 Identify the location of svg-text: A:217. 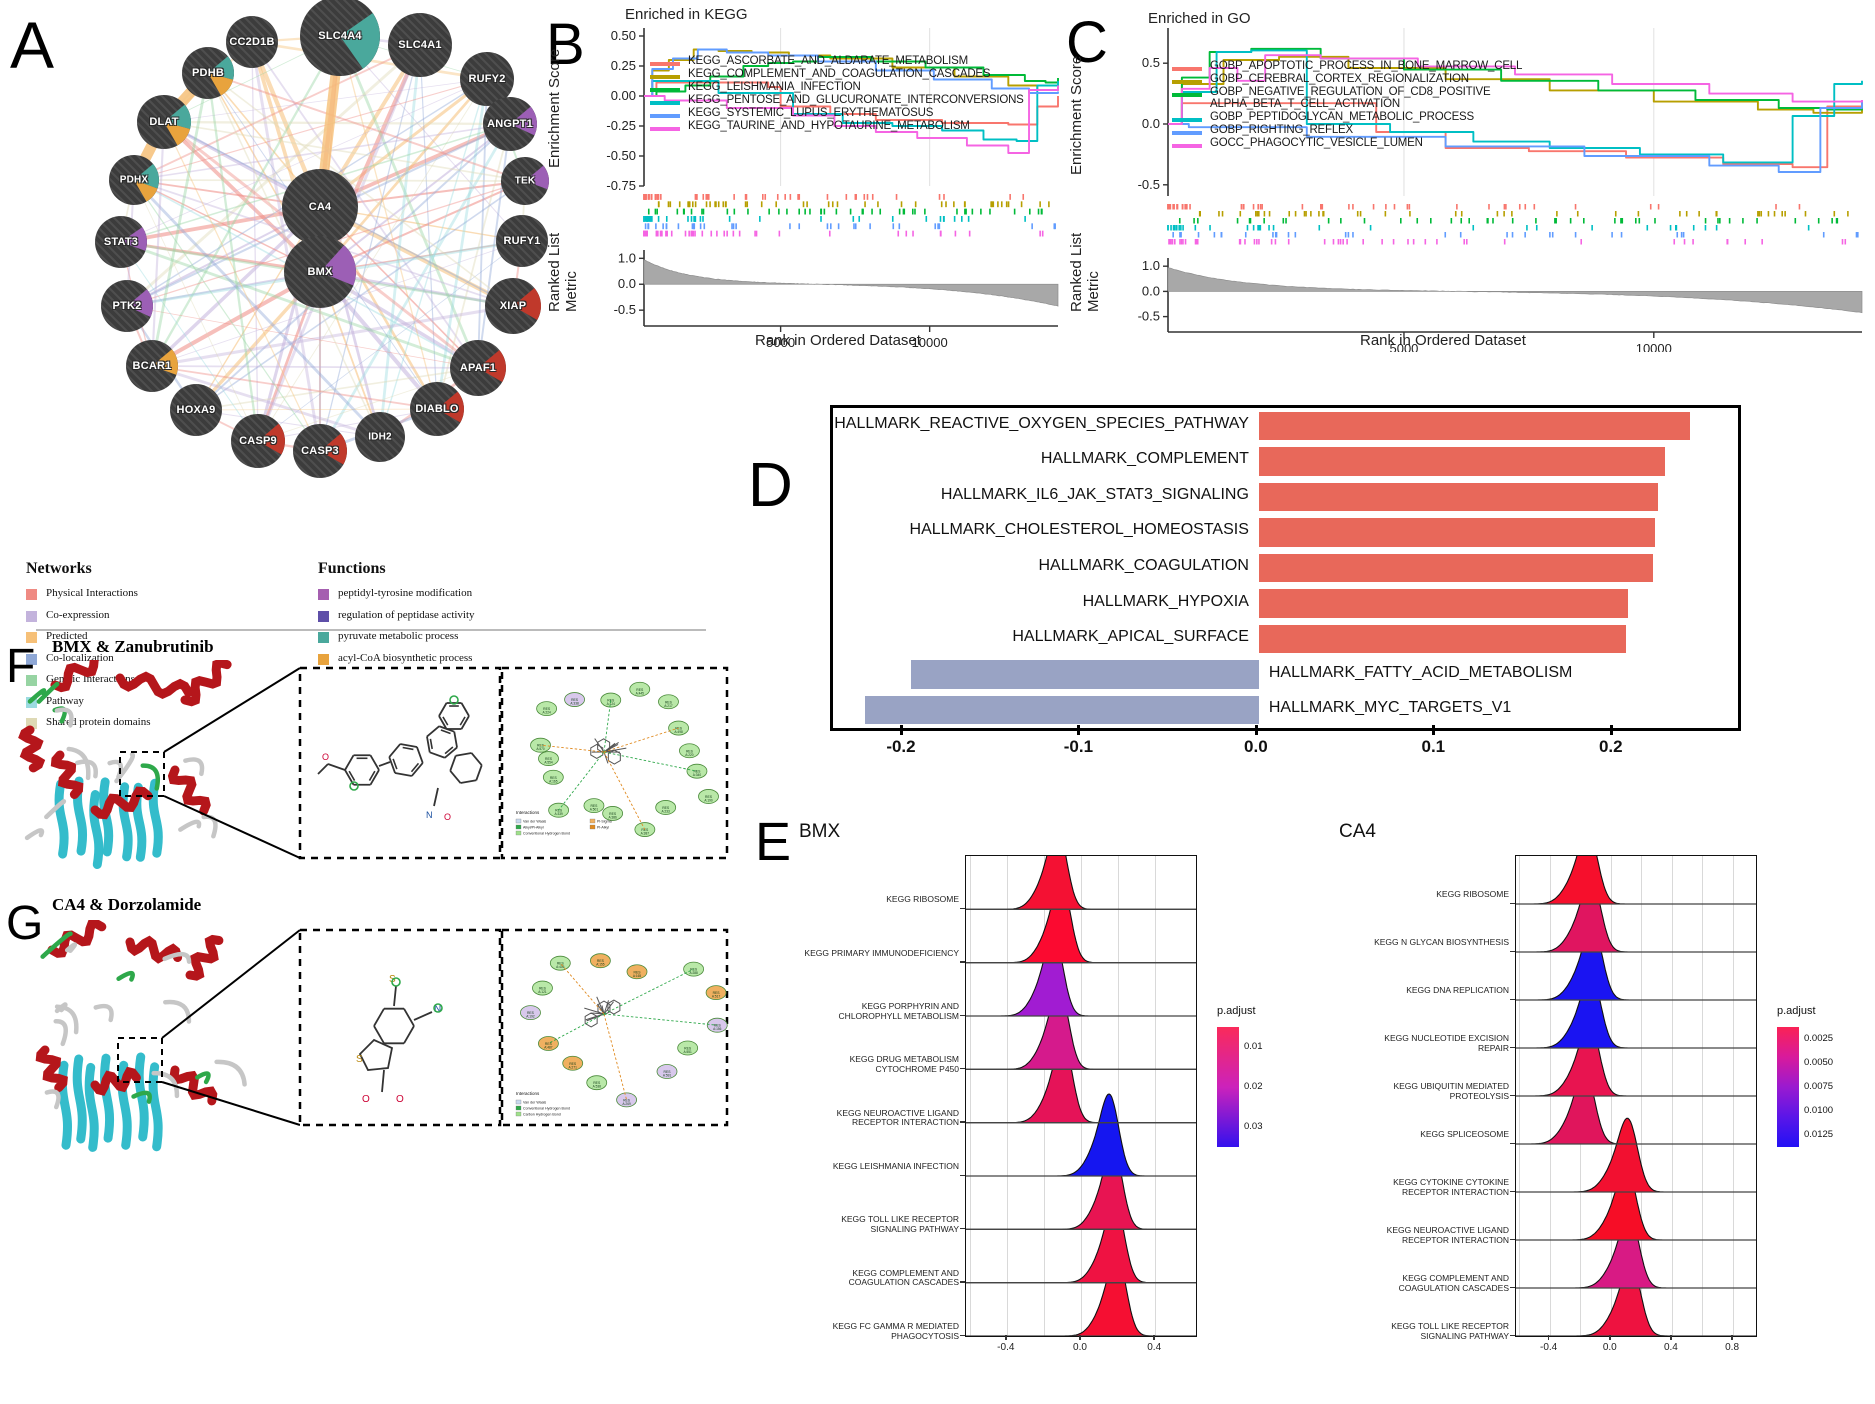
(668, 706).